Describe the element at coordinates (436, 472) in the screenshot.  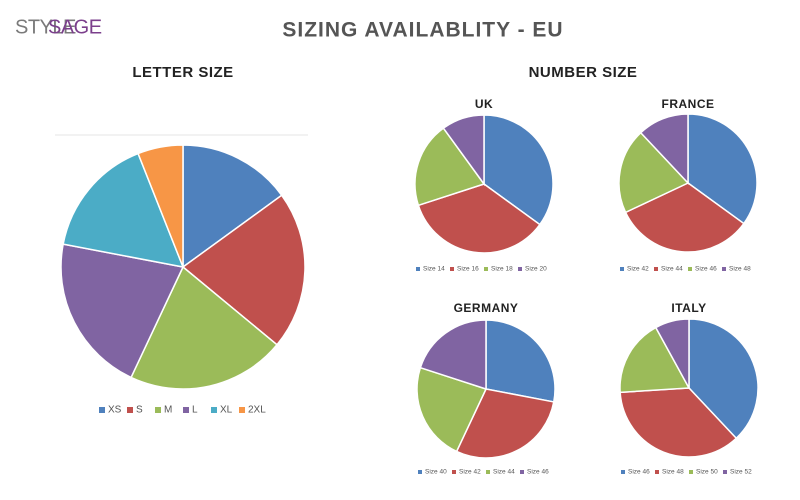
I see `legend-label: Size 40` at that location.